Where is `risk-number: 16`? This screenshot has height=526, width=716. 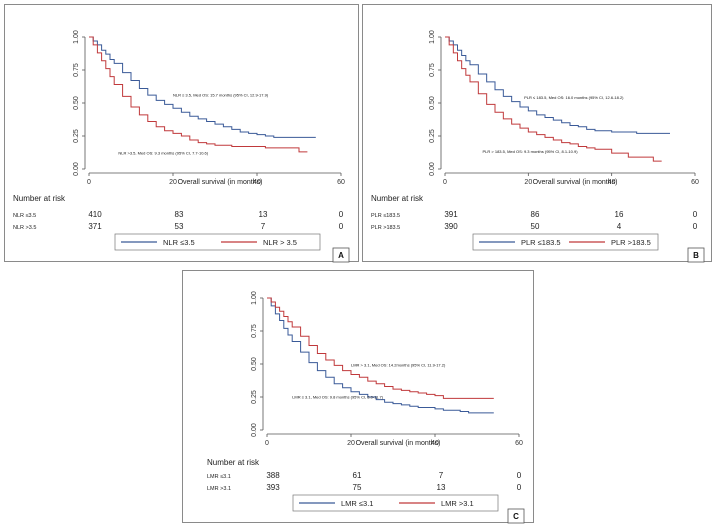 risk-number: 16 is located at coordinates (619, 214).